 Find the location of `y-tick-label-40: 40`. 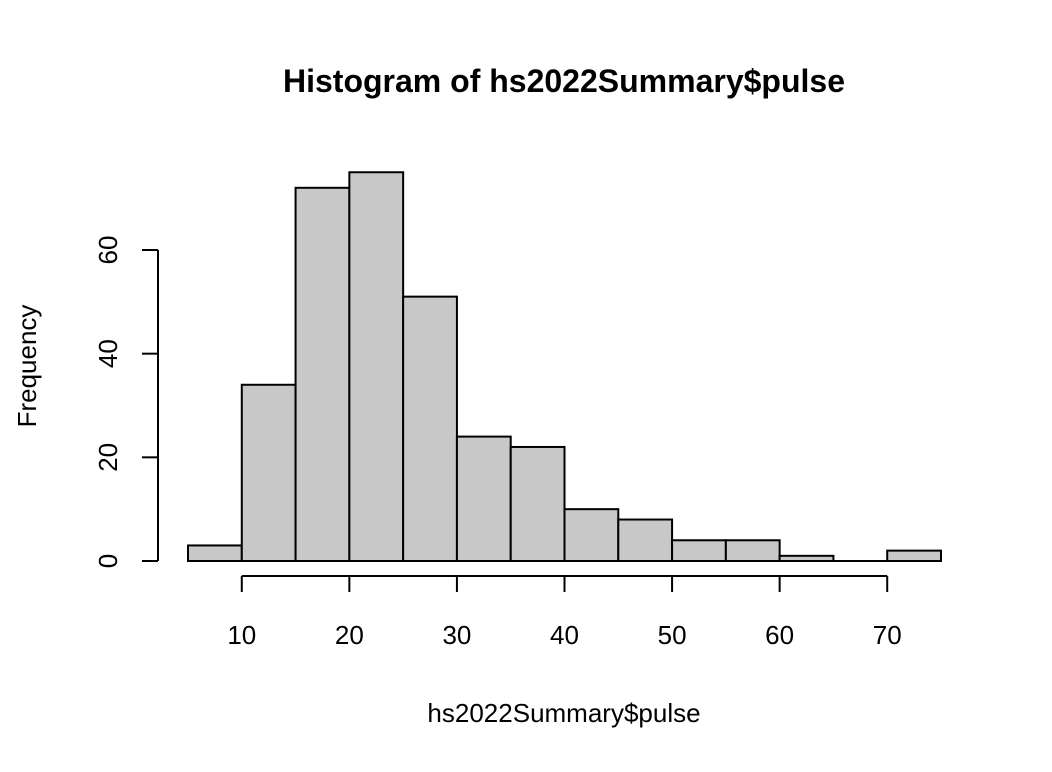

y-tick-label-40: 40 is located at coordinates (108, 353).